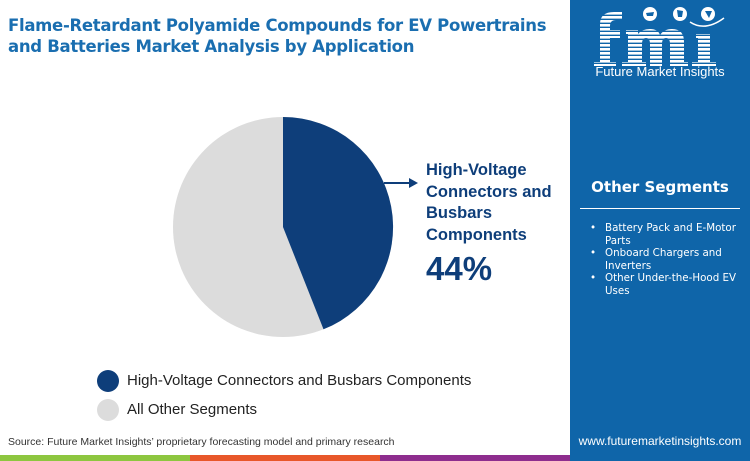  Describe the element at coordinates (459, 213) in the screenshot. I see `callout-line: Busbars` at that location.